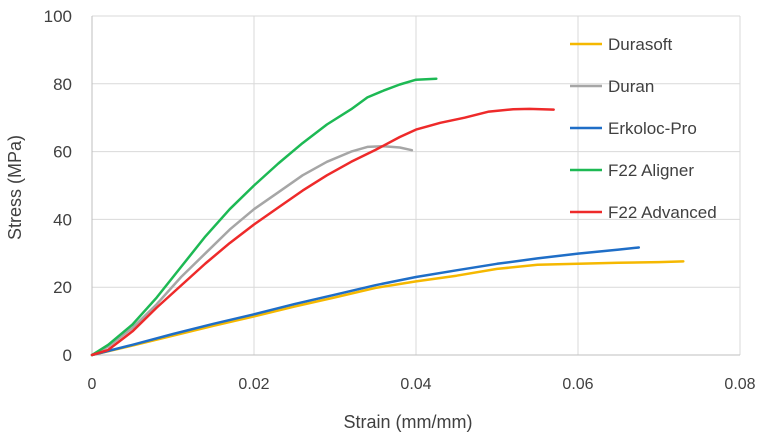 The height and width of the screenshot is (448, 763). Describe the element at coordinates (662, 212) in the screenshot. I see `legend-label-f22-advanced: F22 Advanced` at that location.